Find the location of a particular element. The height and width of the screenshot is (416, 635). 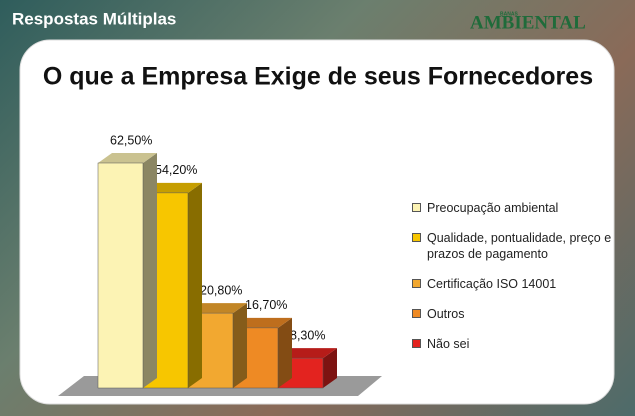

bar is located at coordinates (120, 275).